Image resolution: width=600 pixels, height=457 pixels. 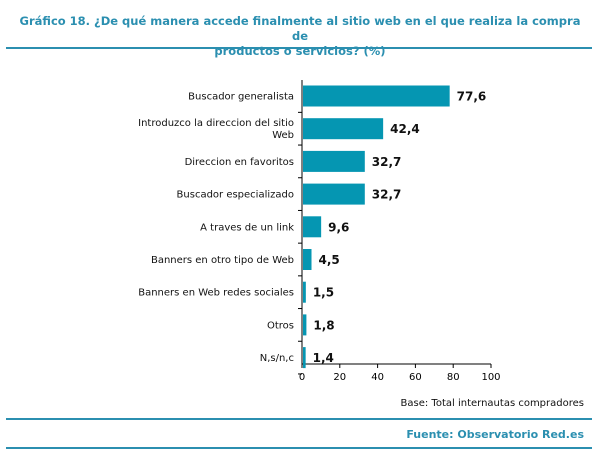 What do you see at coordinates (299, 419) in the screenshot?
I see `footer-divider-top` at bounding box center [299, 419].